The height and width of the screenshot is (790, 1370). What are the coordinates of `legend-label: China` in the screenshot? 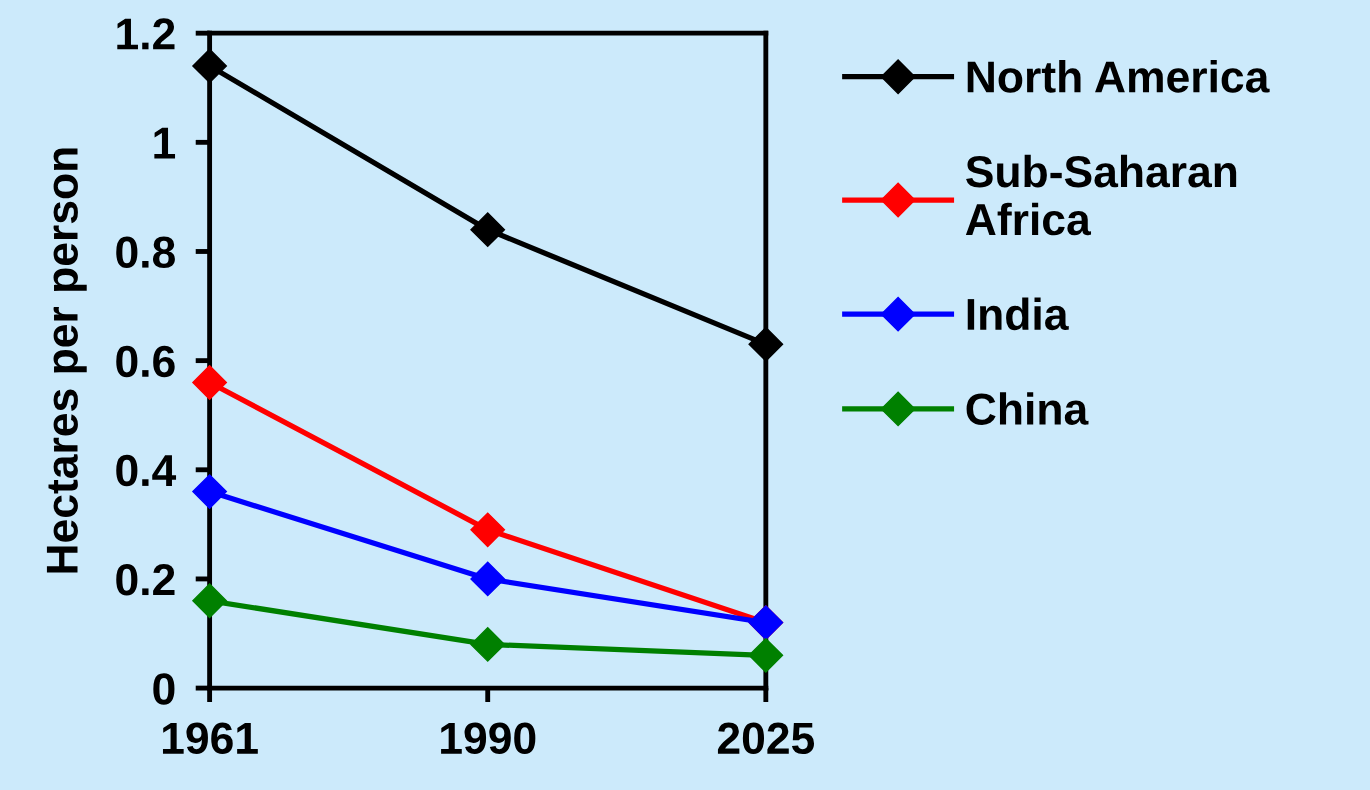 It's located at (1027, 408).